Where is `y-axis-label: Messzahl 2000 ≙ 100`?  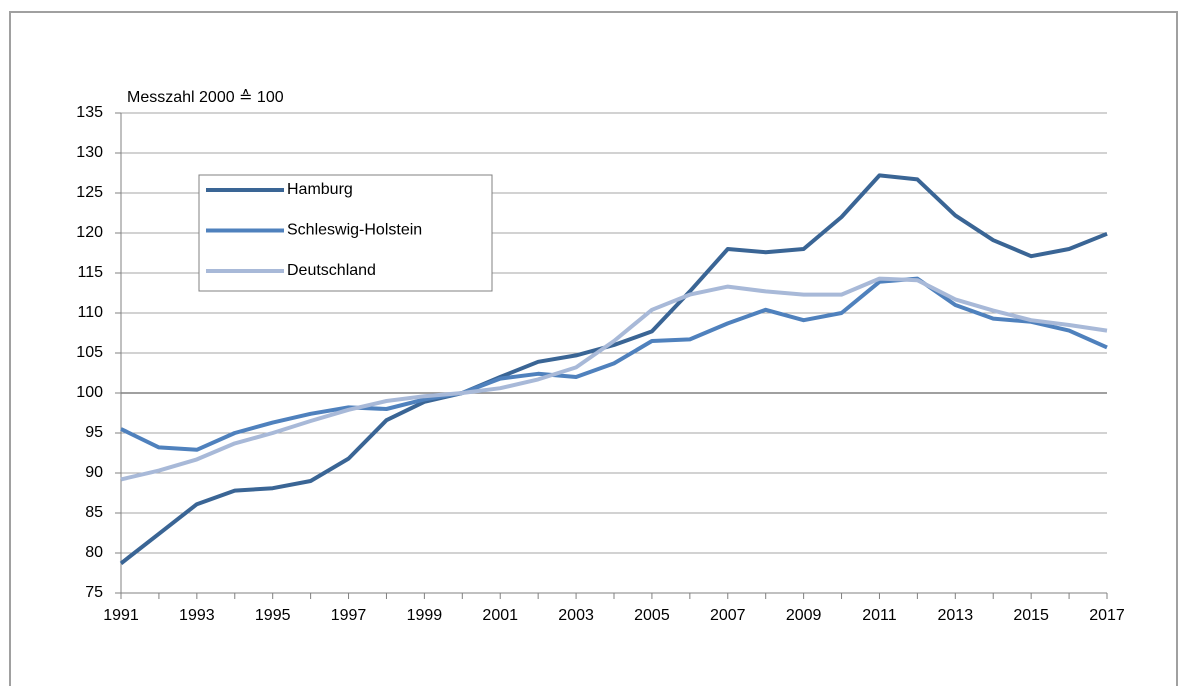
y-axis-label: Messzahl 2000 ≙ 100 is located at coordinates (205, 97).